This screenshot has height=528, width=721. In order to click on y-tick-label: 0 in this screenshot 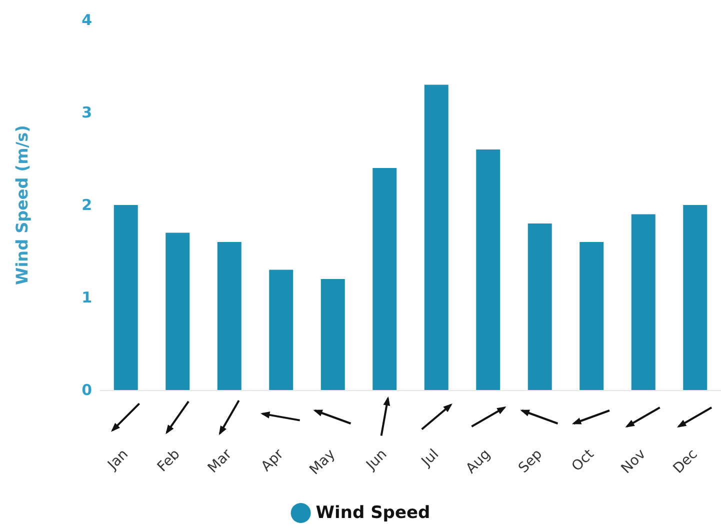, I will do `click(87, 390)`.